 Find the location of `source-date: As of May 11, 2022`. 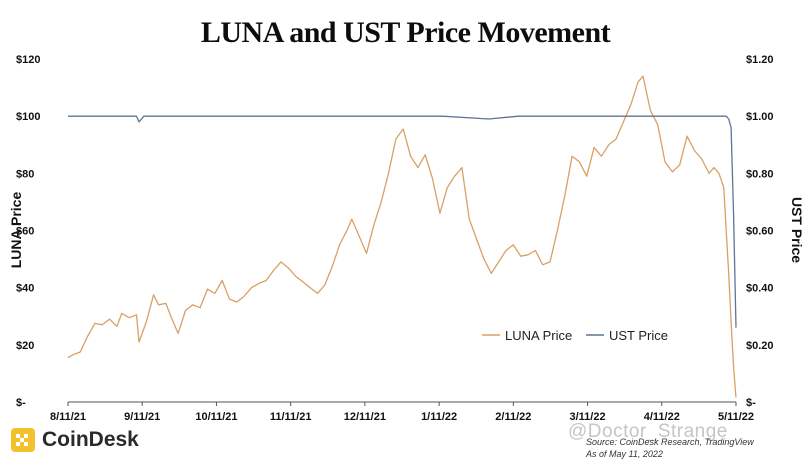

source-date: As of May 11, 2022 is located at coordinates (624, 454).